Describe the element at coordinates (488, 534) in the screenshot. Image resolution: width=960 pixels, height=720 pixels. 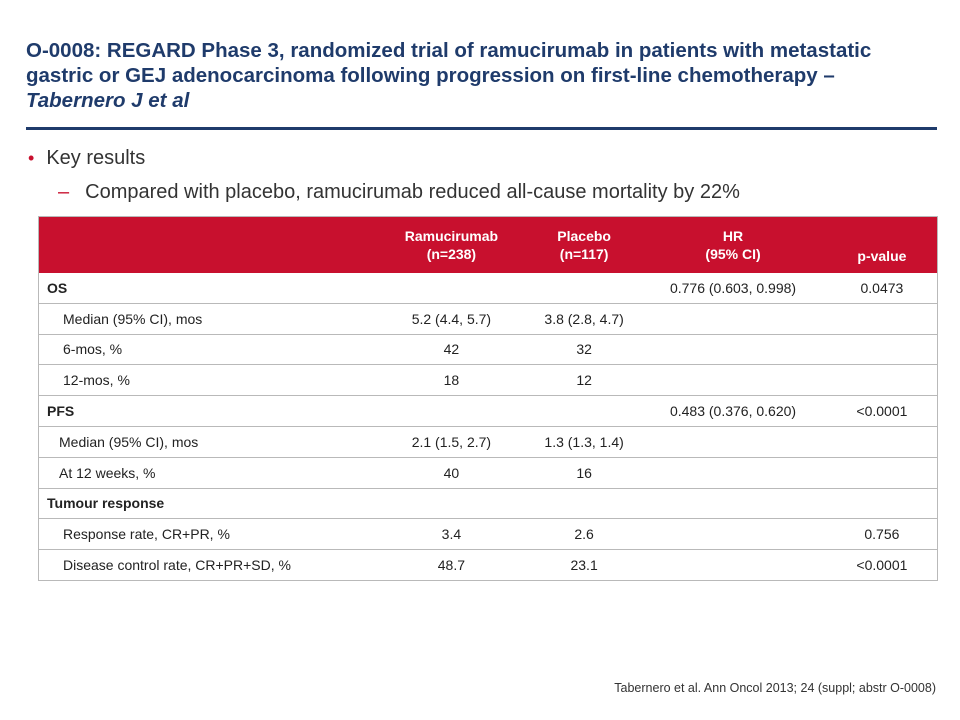
I see `table-row: Response rate, CR+PR, % 3.4 2.6 0.756` at that location.